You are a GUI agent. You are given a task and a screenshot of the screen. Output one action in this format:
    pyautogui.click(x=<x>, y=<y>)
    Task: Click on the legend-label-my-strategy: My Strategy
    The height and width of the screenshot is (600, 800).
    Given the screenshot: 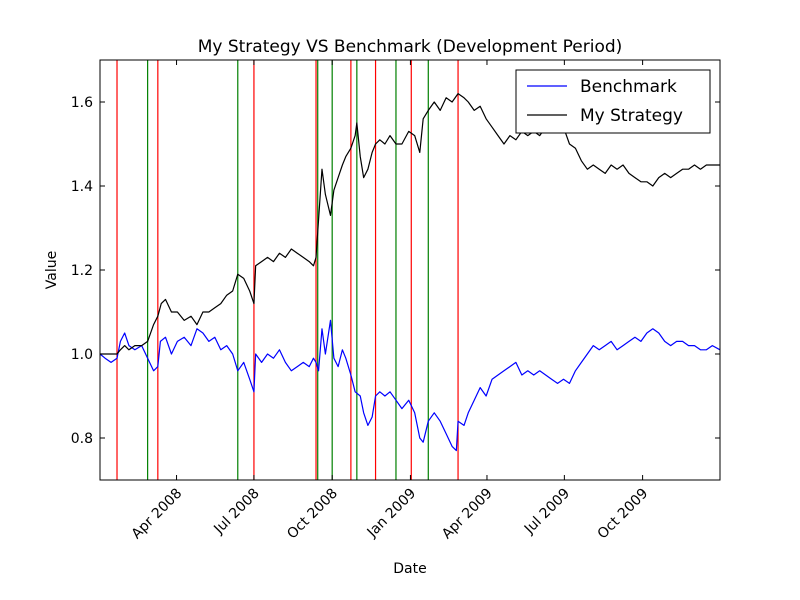 What is the action you would take?
    pyautogui.click(x=631, y=116)
    